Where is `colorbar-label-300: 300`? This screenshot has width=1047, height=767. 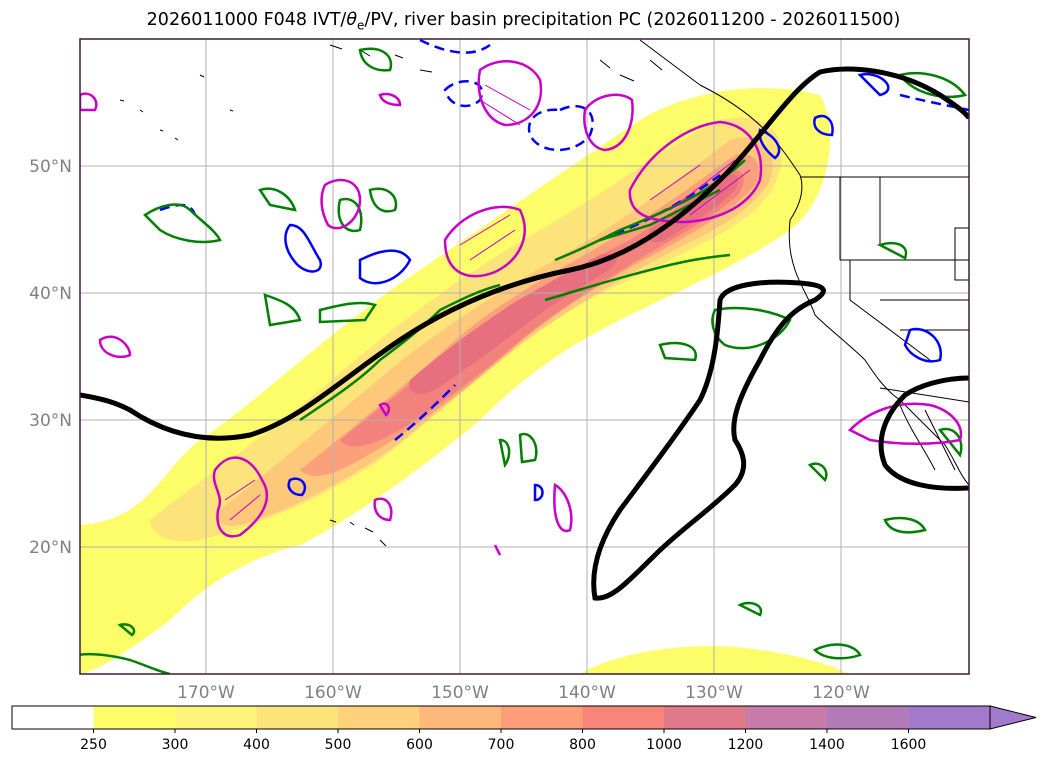
colorbar-label-300: 300 is located at coordinates (175, 745).